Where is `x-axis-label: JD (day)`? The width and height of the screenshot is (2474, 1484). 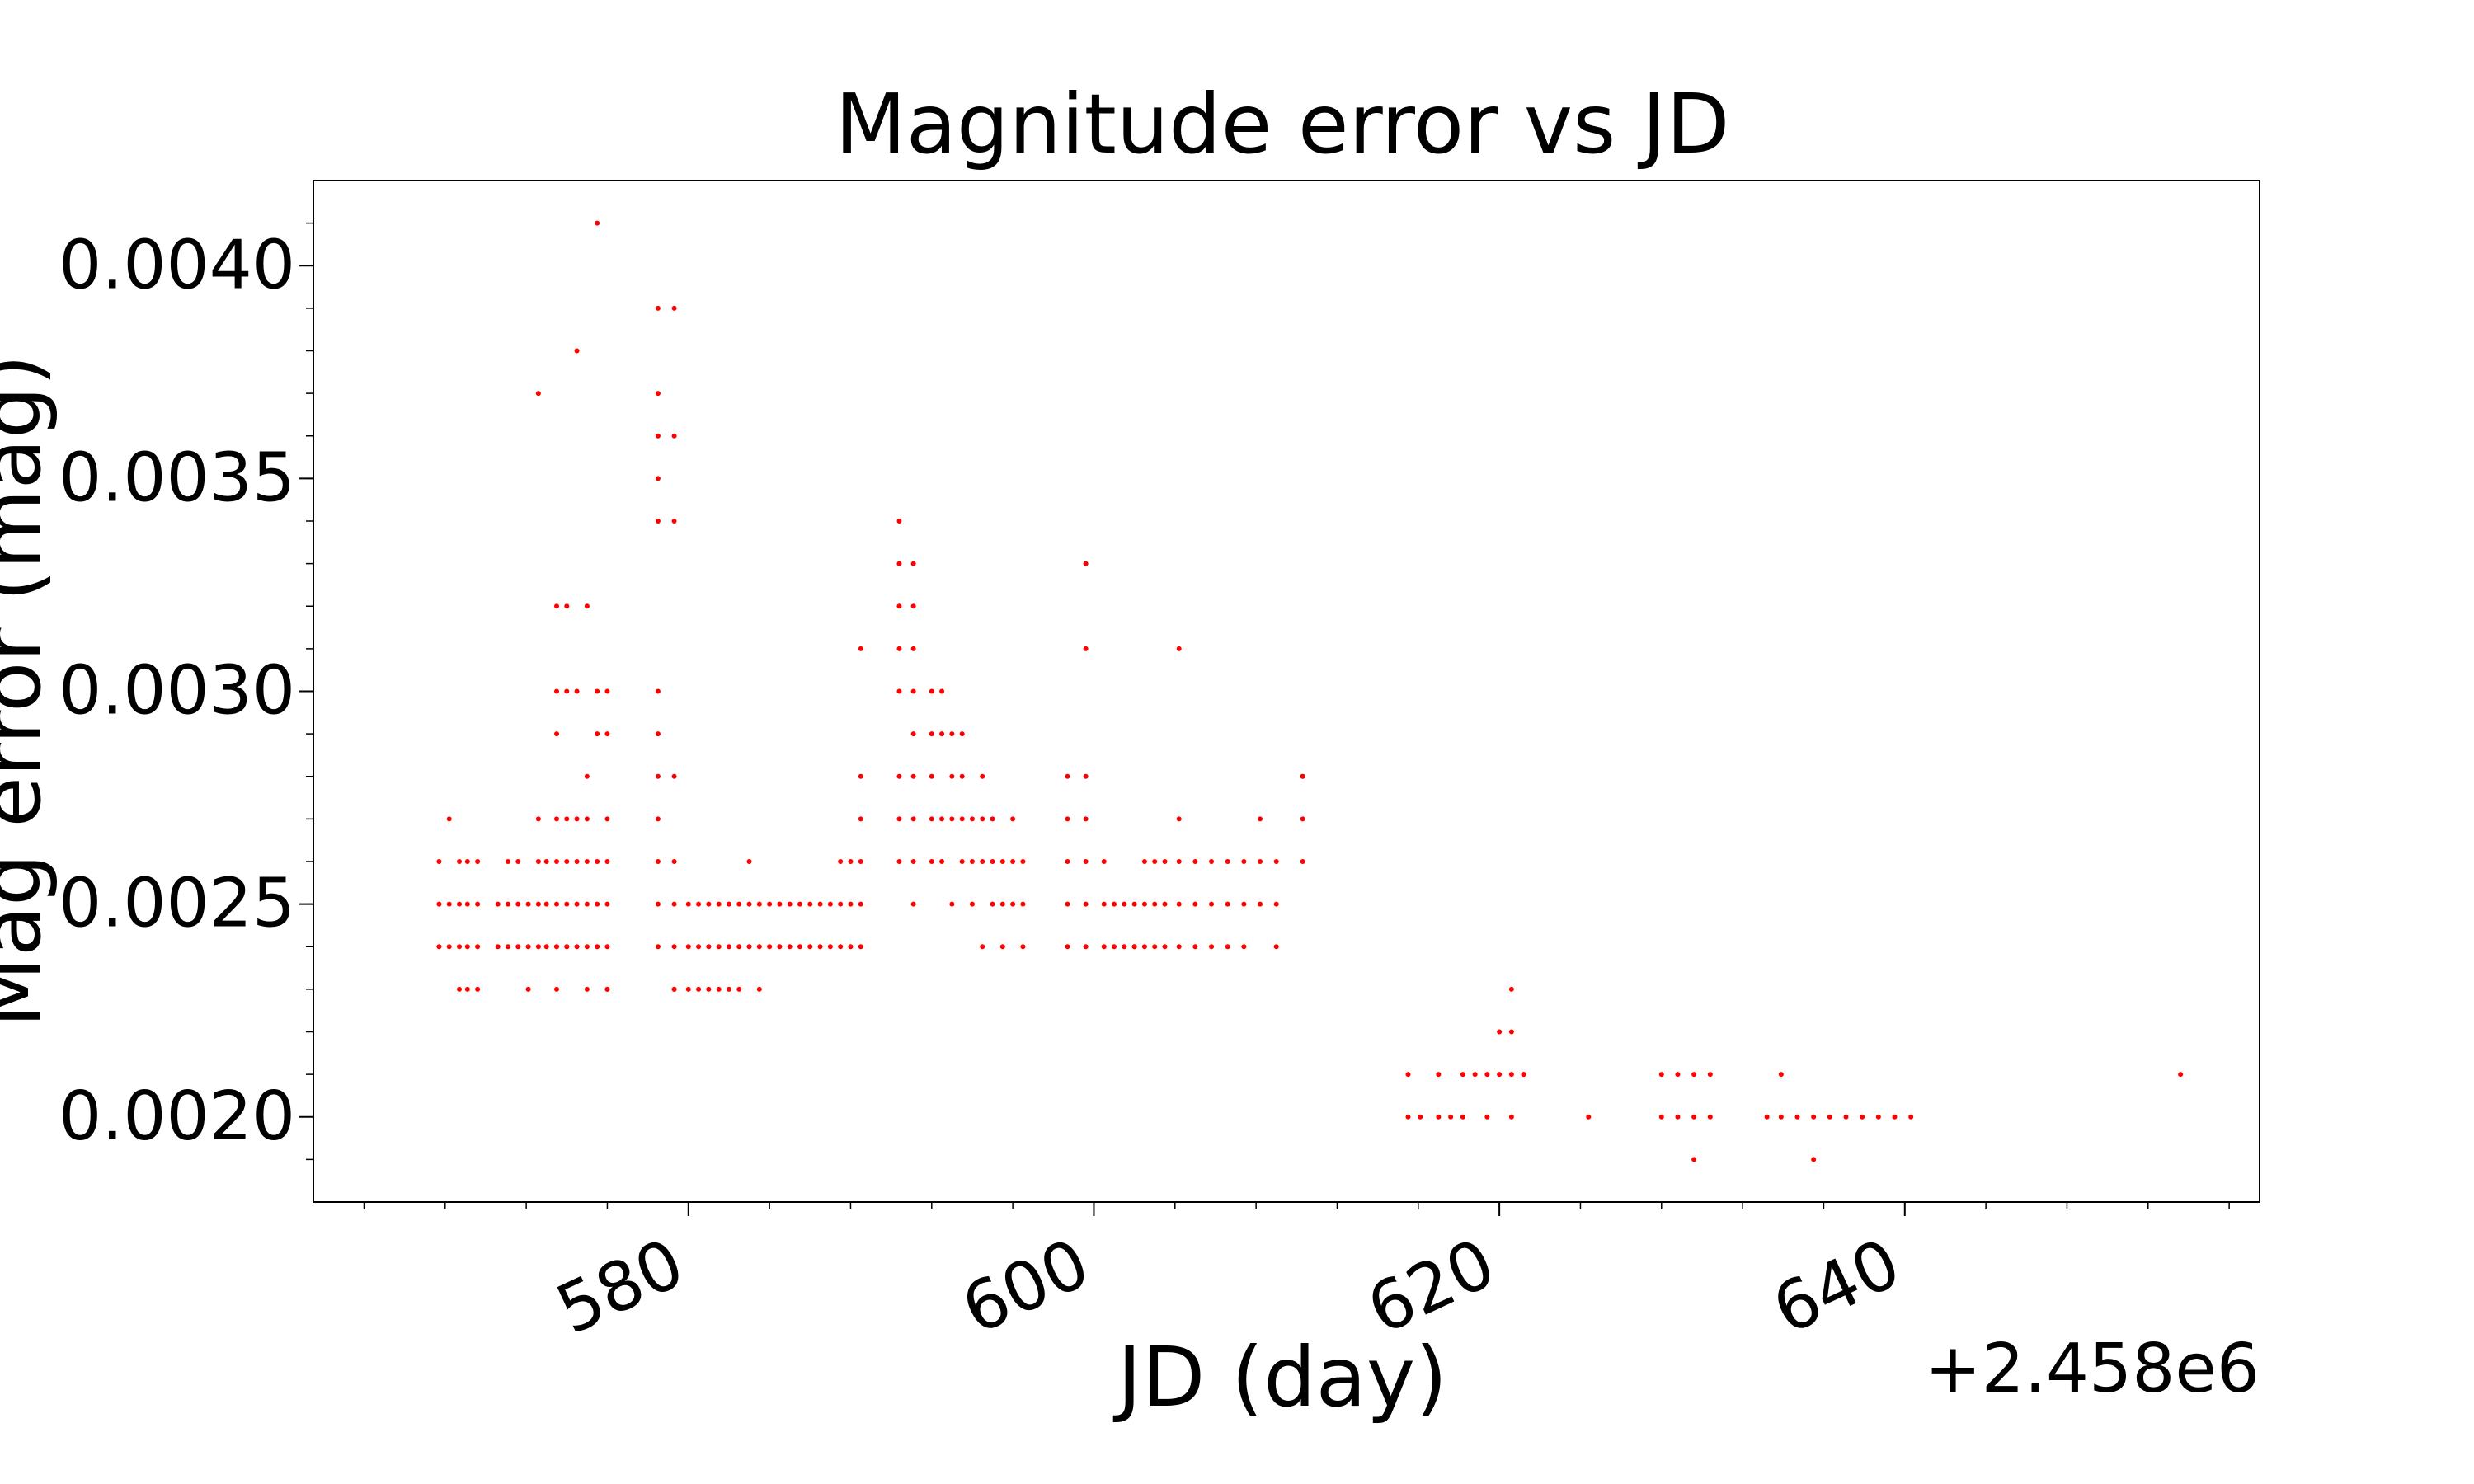
x-axis-label: JD (day) is located at coordinates (1279, 1377).